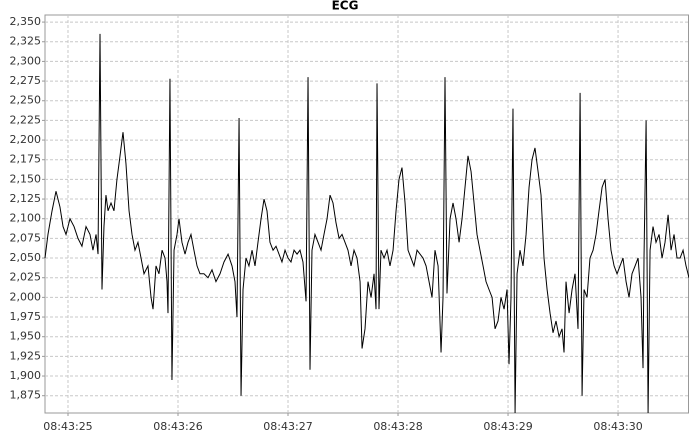  What do you see at coordinates (26, 119) in the screenshot?
I see `y-tick-label: 2,225` at bounding box center [26, 119].